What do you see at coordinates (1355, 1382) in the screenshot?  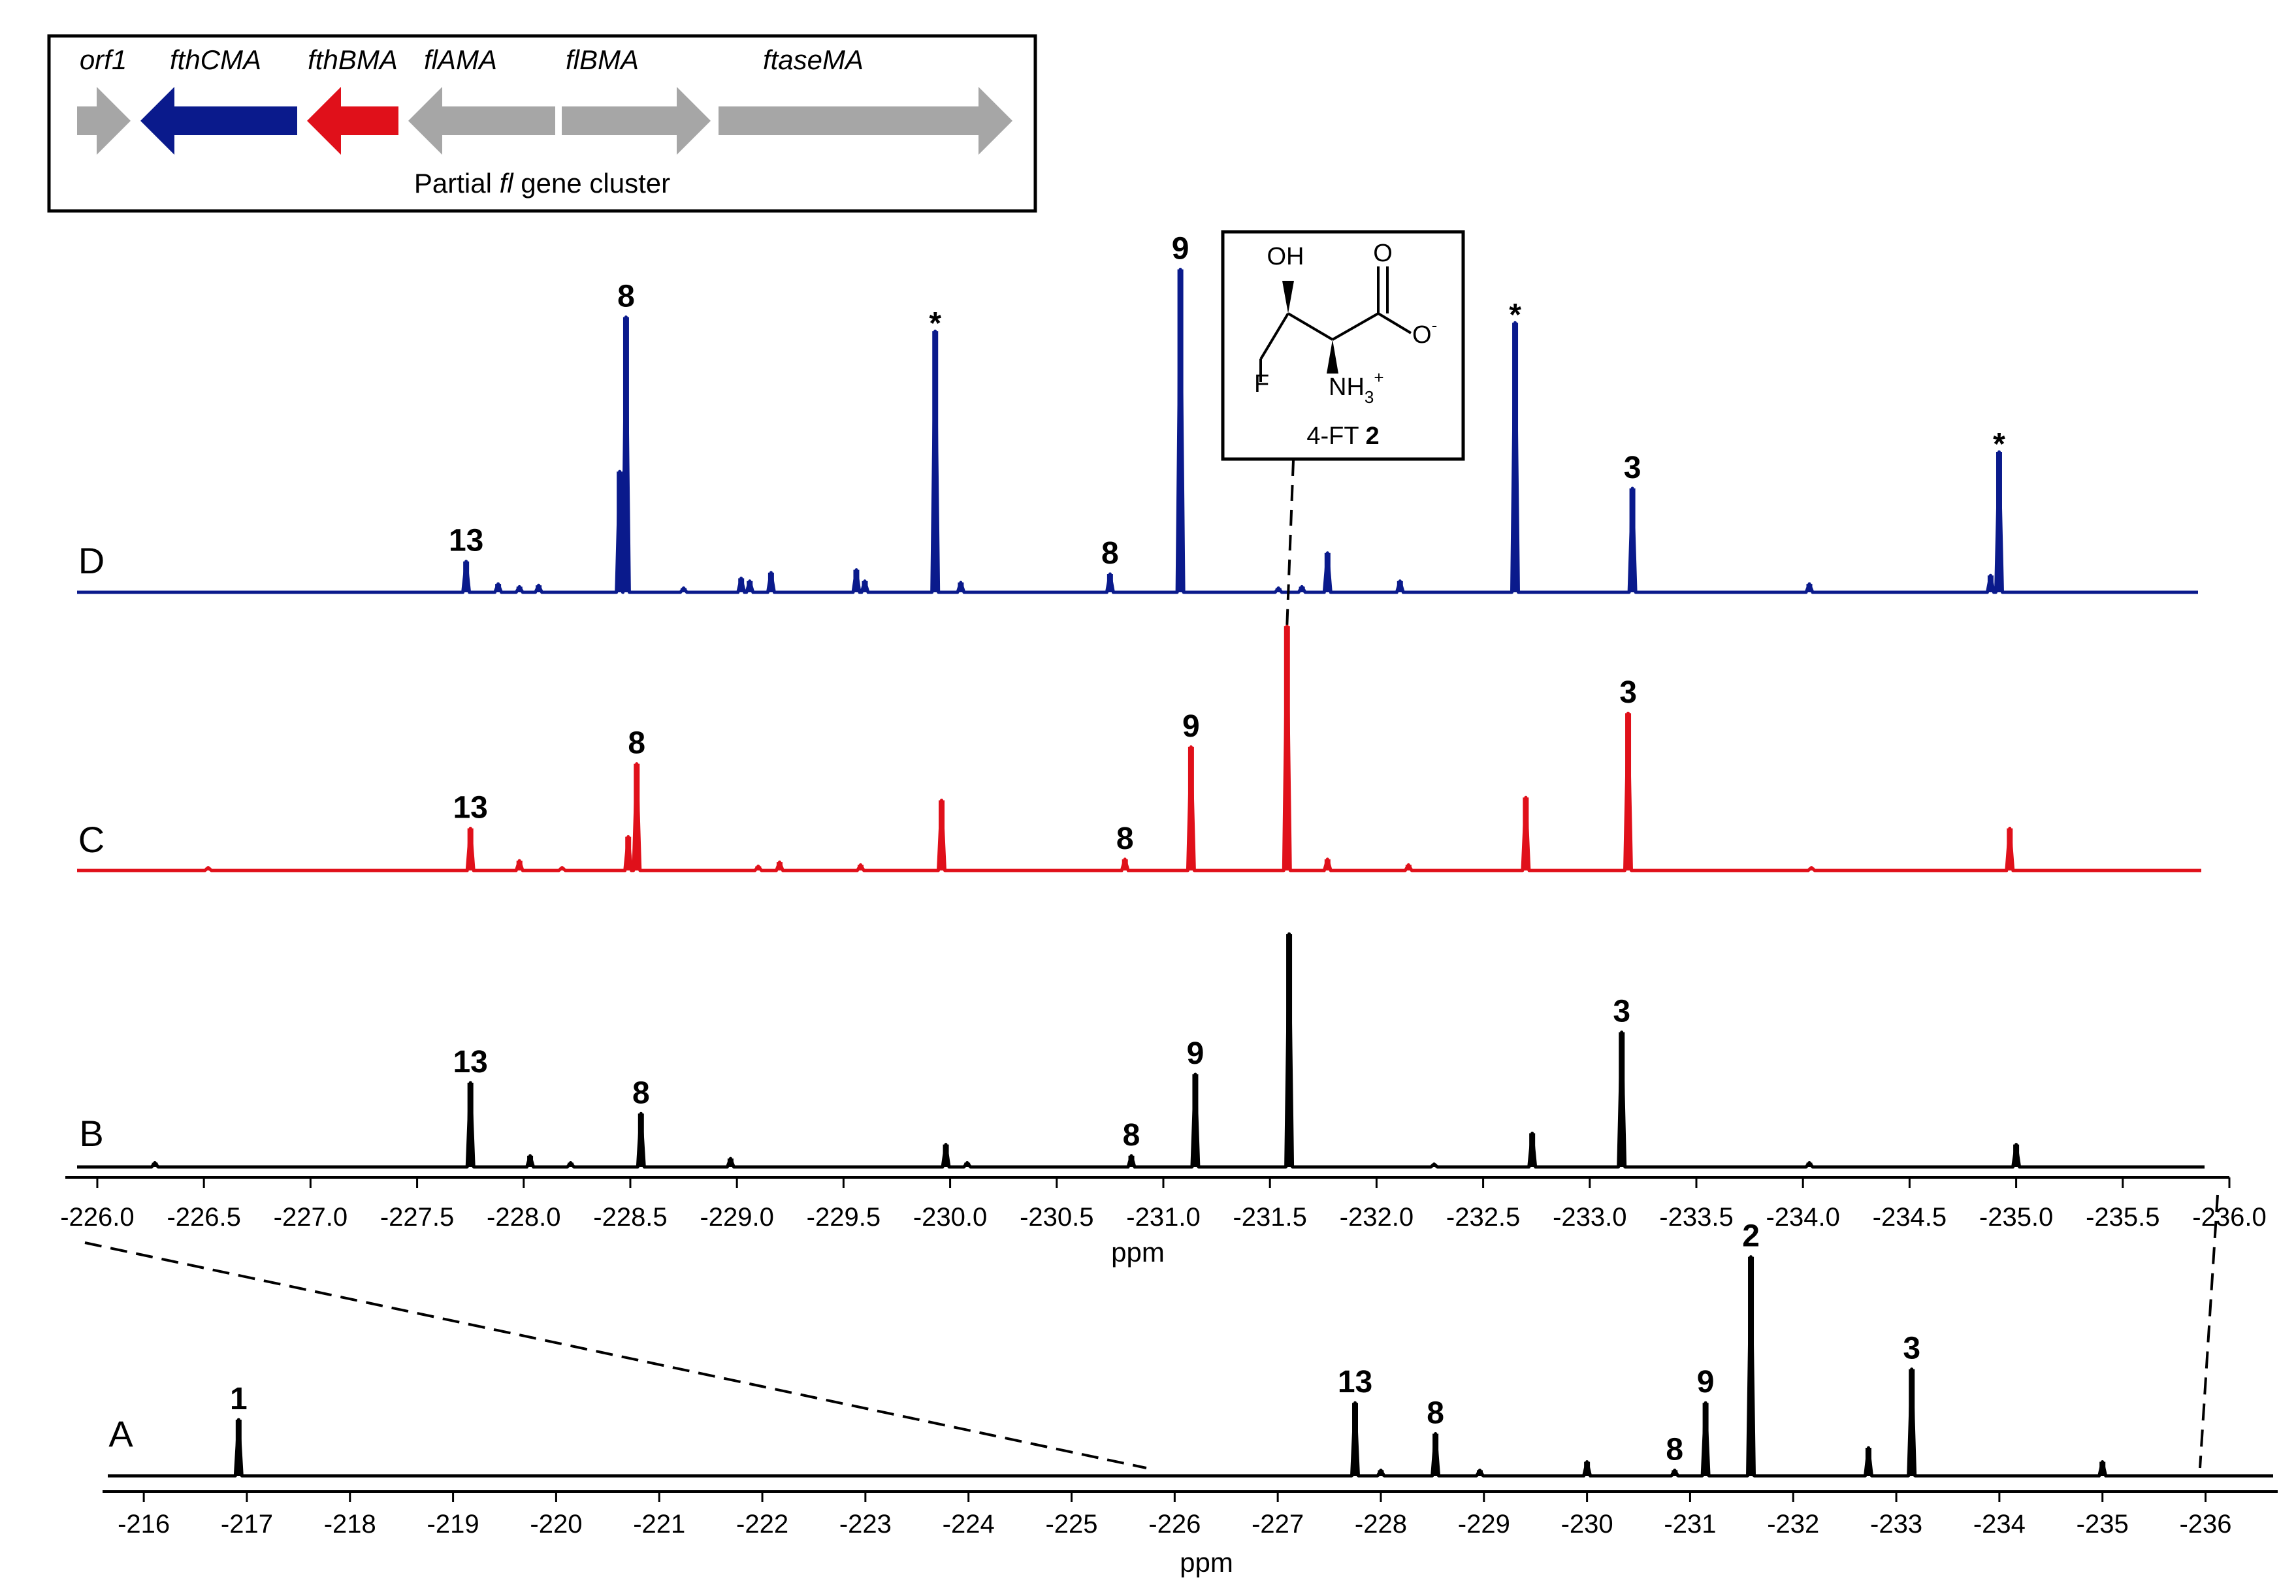 I see `peak-label-A: 13` at bounding box center [1355, 1382].